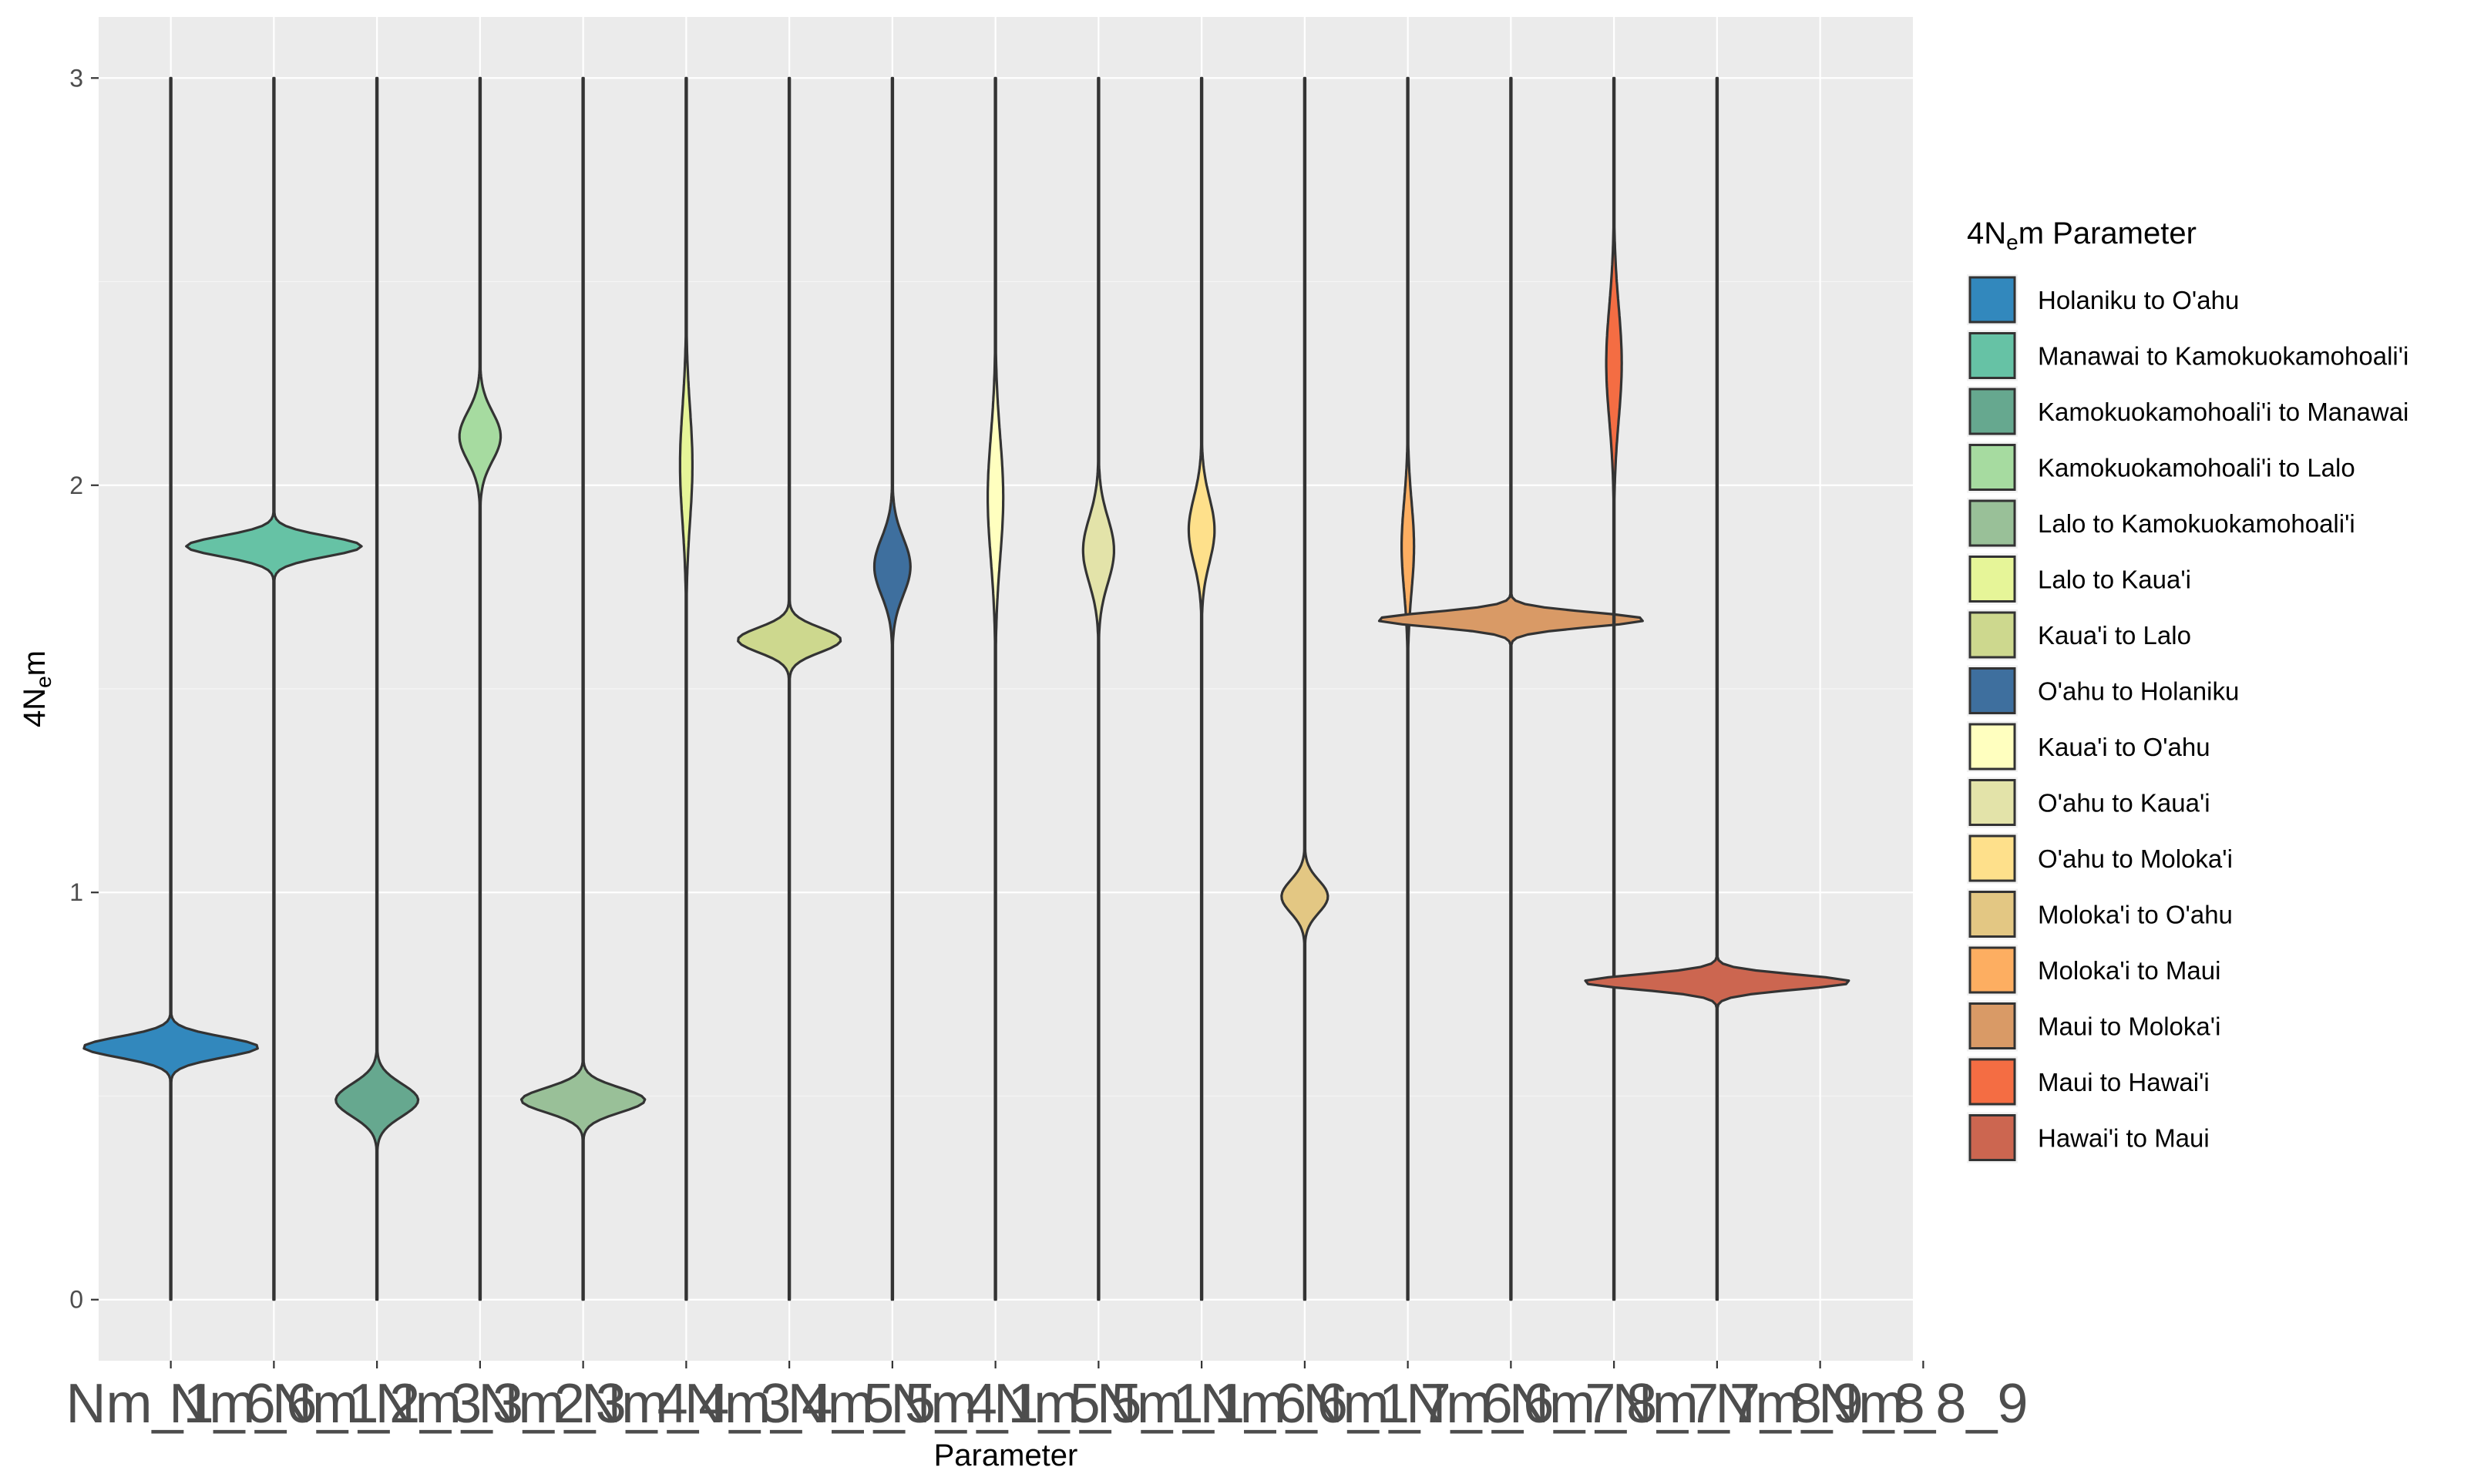  What do you see at coordinates (2082, 235) in the screenshot?
I see `legend-title: 4Nem Parameter` at bounding box center [2082, 235].